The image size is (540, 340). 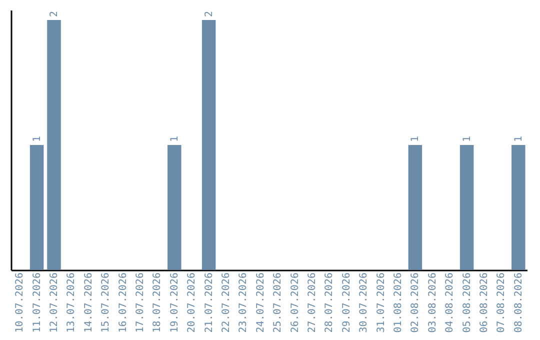 I want to click on x-tick-label: 08.08.2026, so click(x=518, y=302).